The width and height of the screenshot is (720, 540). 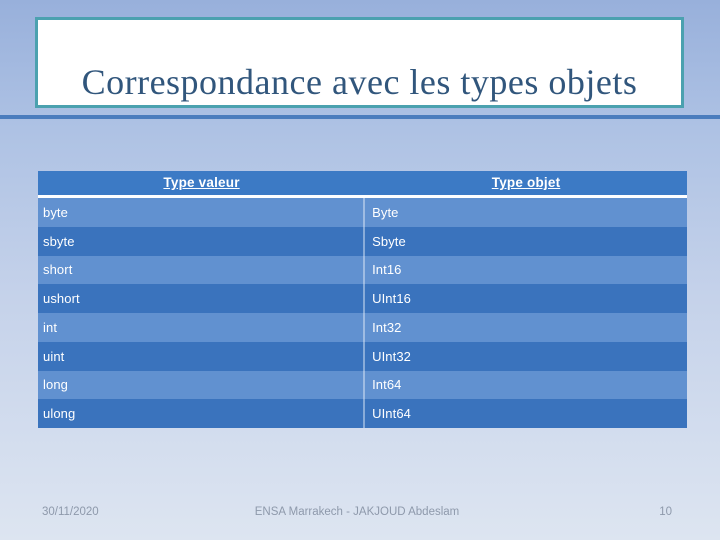 What do you see at coordinates (202, 241) in the screenshot?
I see `cell-type-valeur: sbyte` at bounding box center [202, 241].